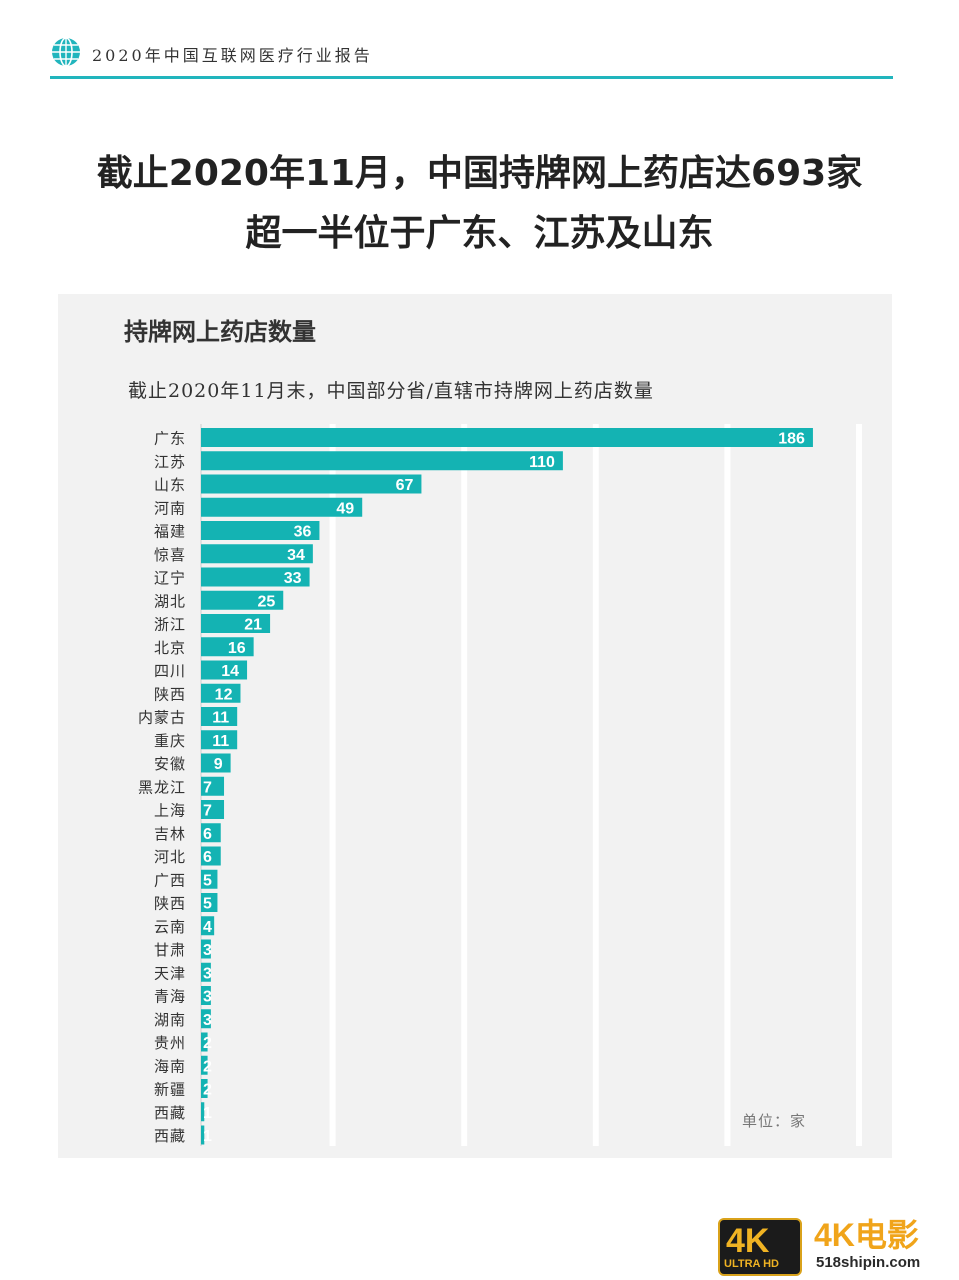 The image size is (959, 1280). What do you see at coordinates (479, 233) in the screenshot?
I see `headline-line-2: 超一半位于广东、江苏及山东` at bounding box center [479, 233].